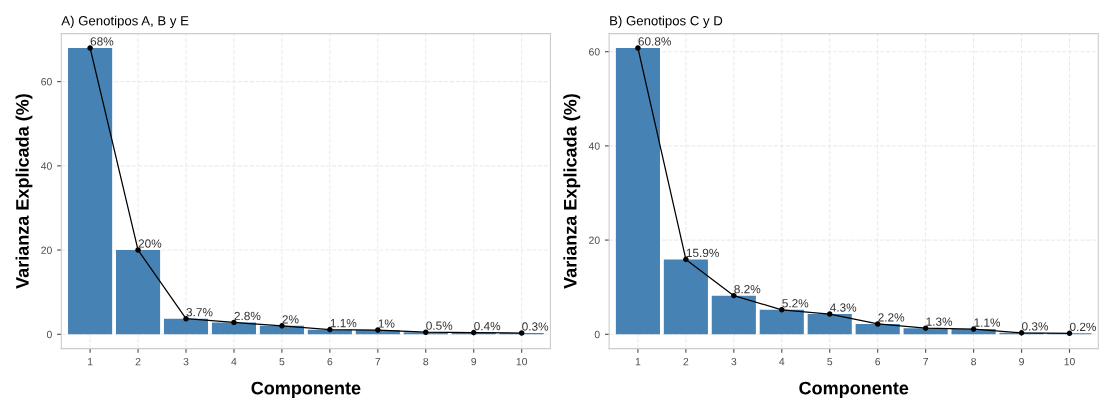  Describe the element at coordinates (747, 289) in the screenshot. I see `data-label: 8.2%` at that location.